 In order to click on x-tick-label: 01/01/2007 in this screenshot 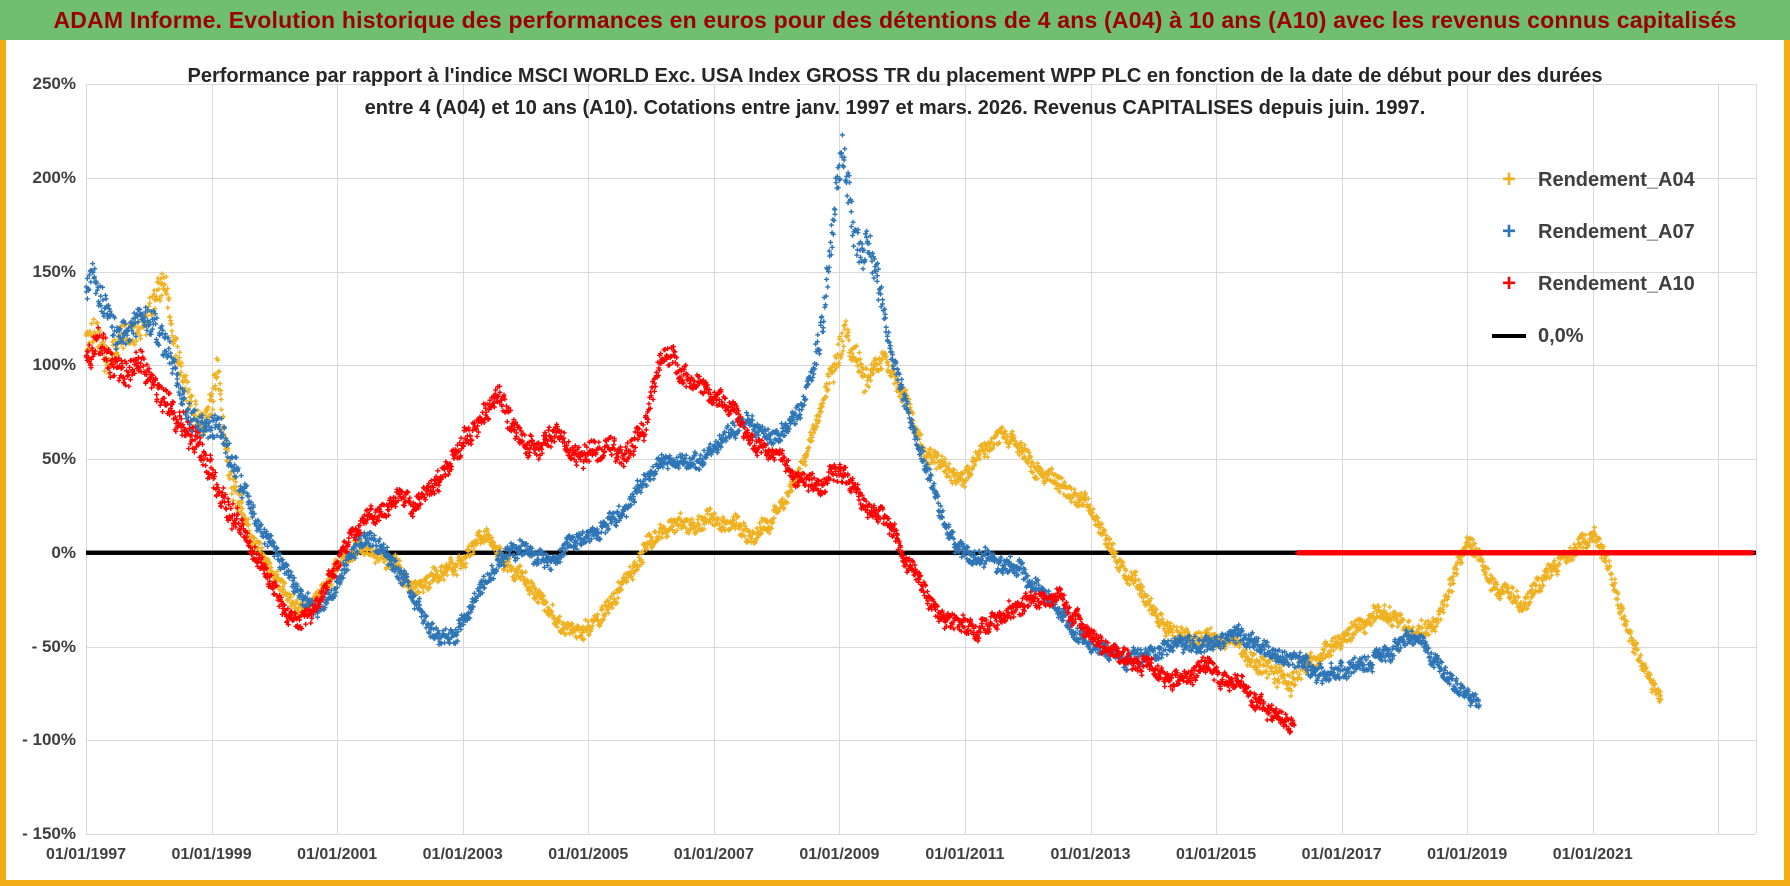, I will do `click(713, 854)`.